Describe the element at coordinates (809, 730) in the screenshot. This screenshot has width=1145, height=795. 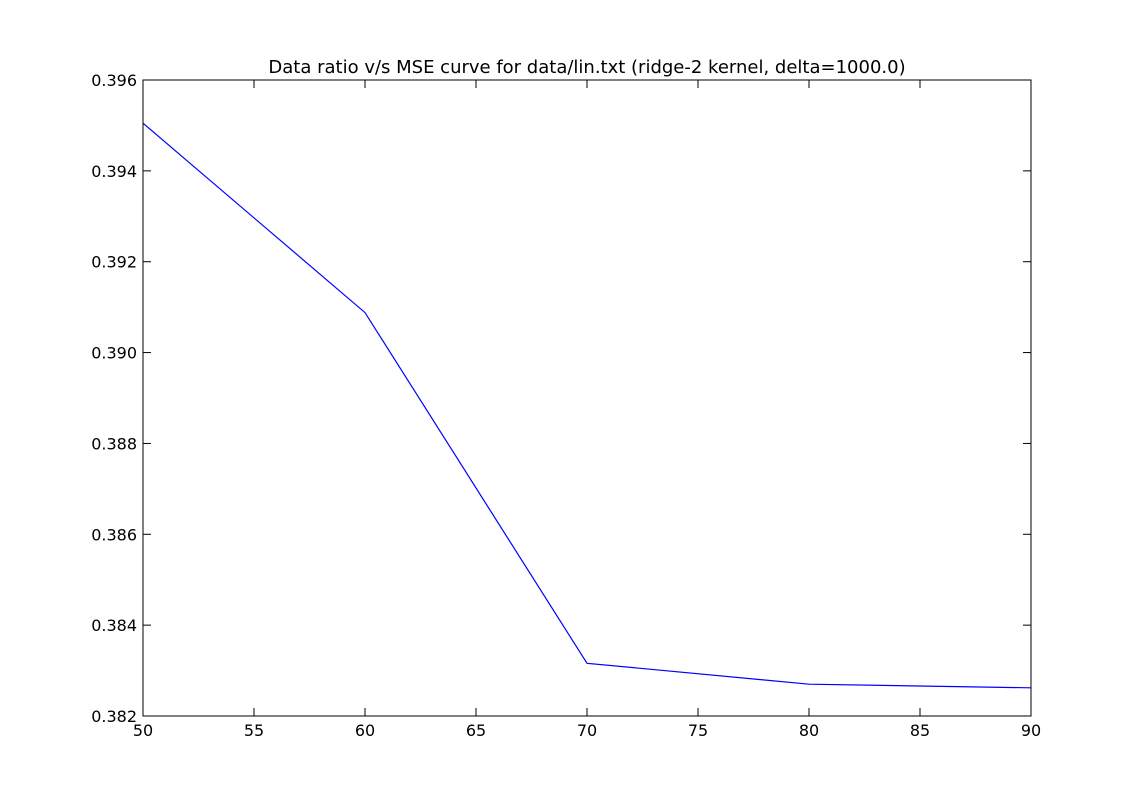
I see `x-tick-label: 80` at that location.